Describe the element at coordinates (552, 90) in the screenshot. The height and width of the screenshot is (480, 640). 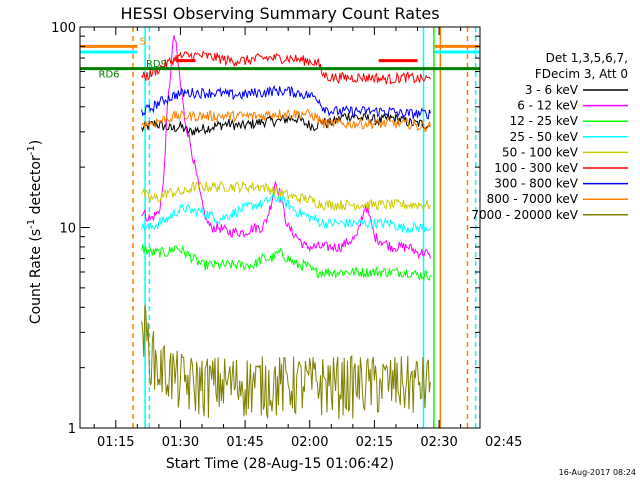
I see `legend-label: 3 - 6 keV` at that location.